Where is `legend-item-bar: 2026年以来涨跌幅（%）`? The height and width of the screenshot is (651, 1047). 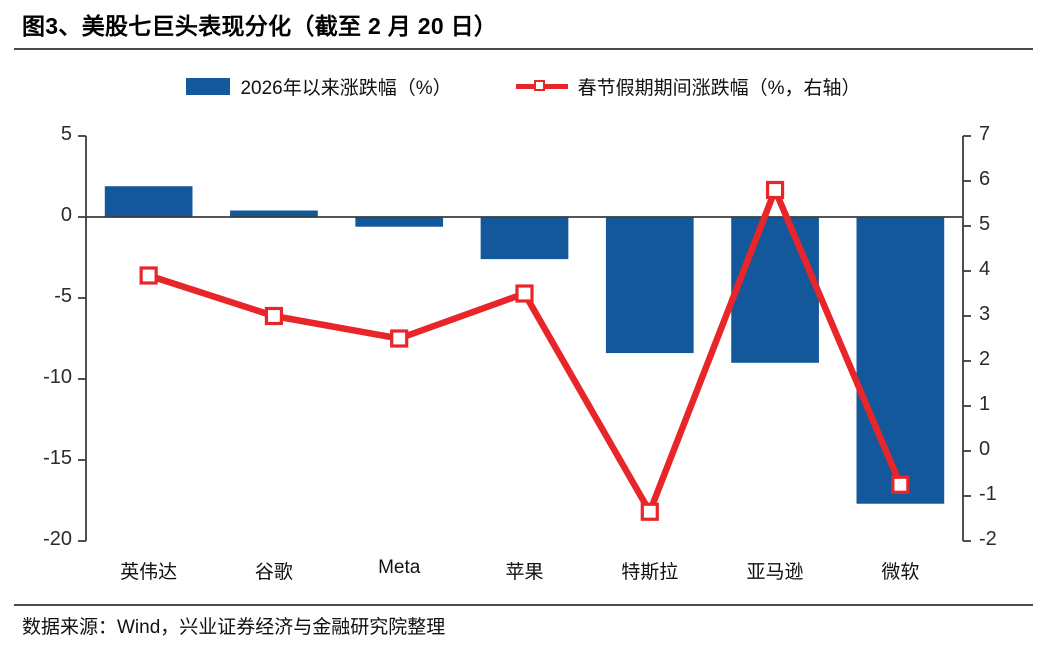 legend-item-bar: 2026年以来涨跌幅（%） is located at coordinates (319, 86).